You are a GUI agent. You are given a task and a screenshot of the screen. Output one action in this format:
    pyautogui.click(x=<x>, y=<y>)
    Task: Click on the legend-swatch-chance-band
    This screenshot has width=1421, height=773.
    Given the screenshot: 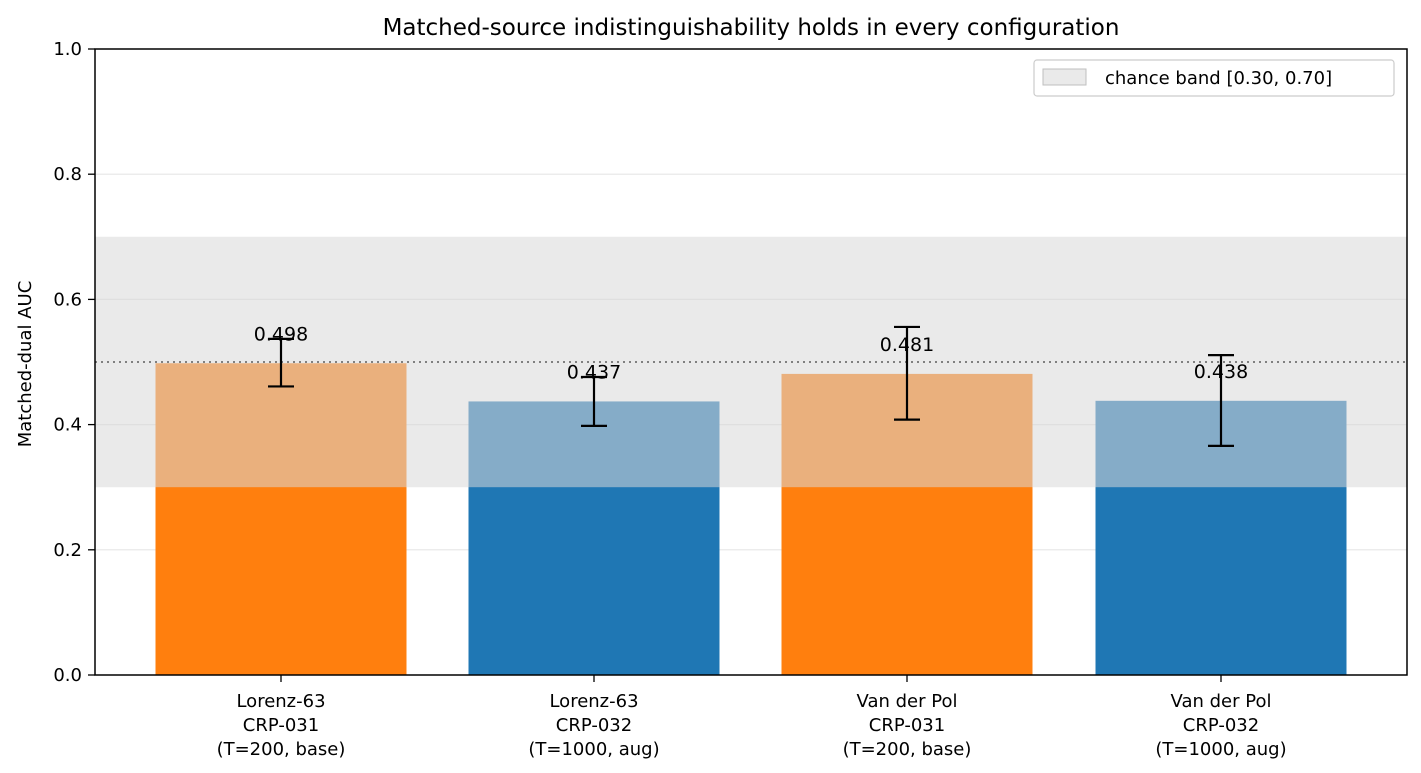 What is the action you would take?
    pyautogui.click(x=1064, y=77)
    